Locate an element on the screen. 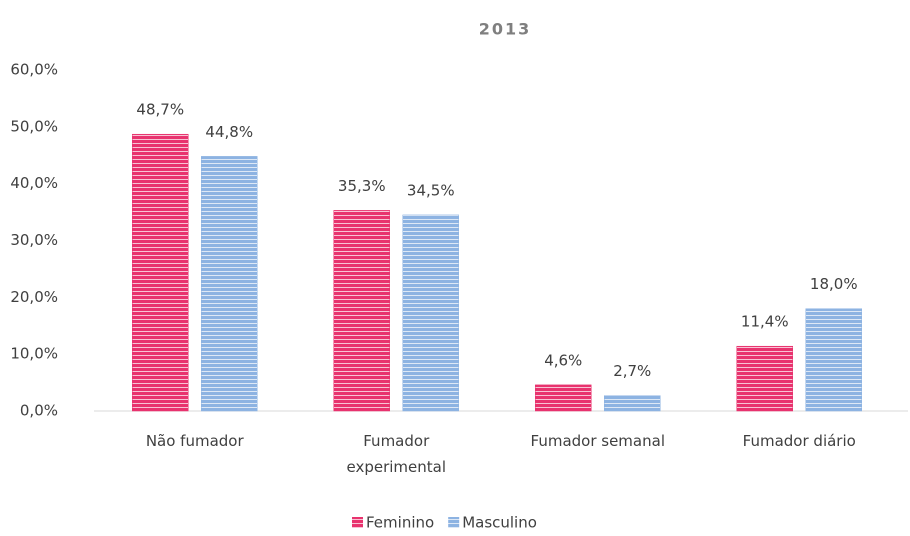 The width and height of the screenshot is (910, 536). x-tick-label: Fumador semanal is located at coordinates (597, 441).